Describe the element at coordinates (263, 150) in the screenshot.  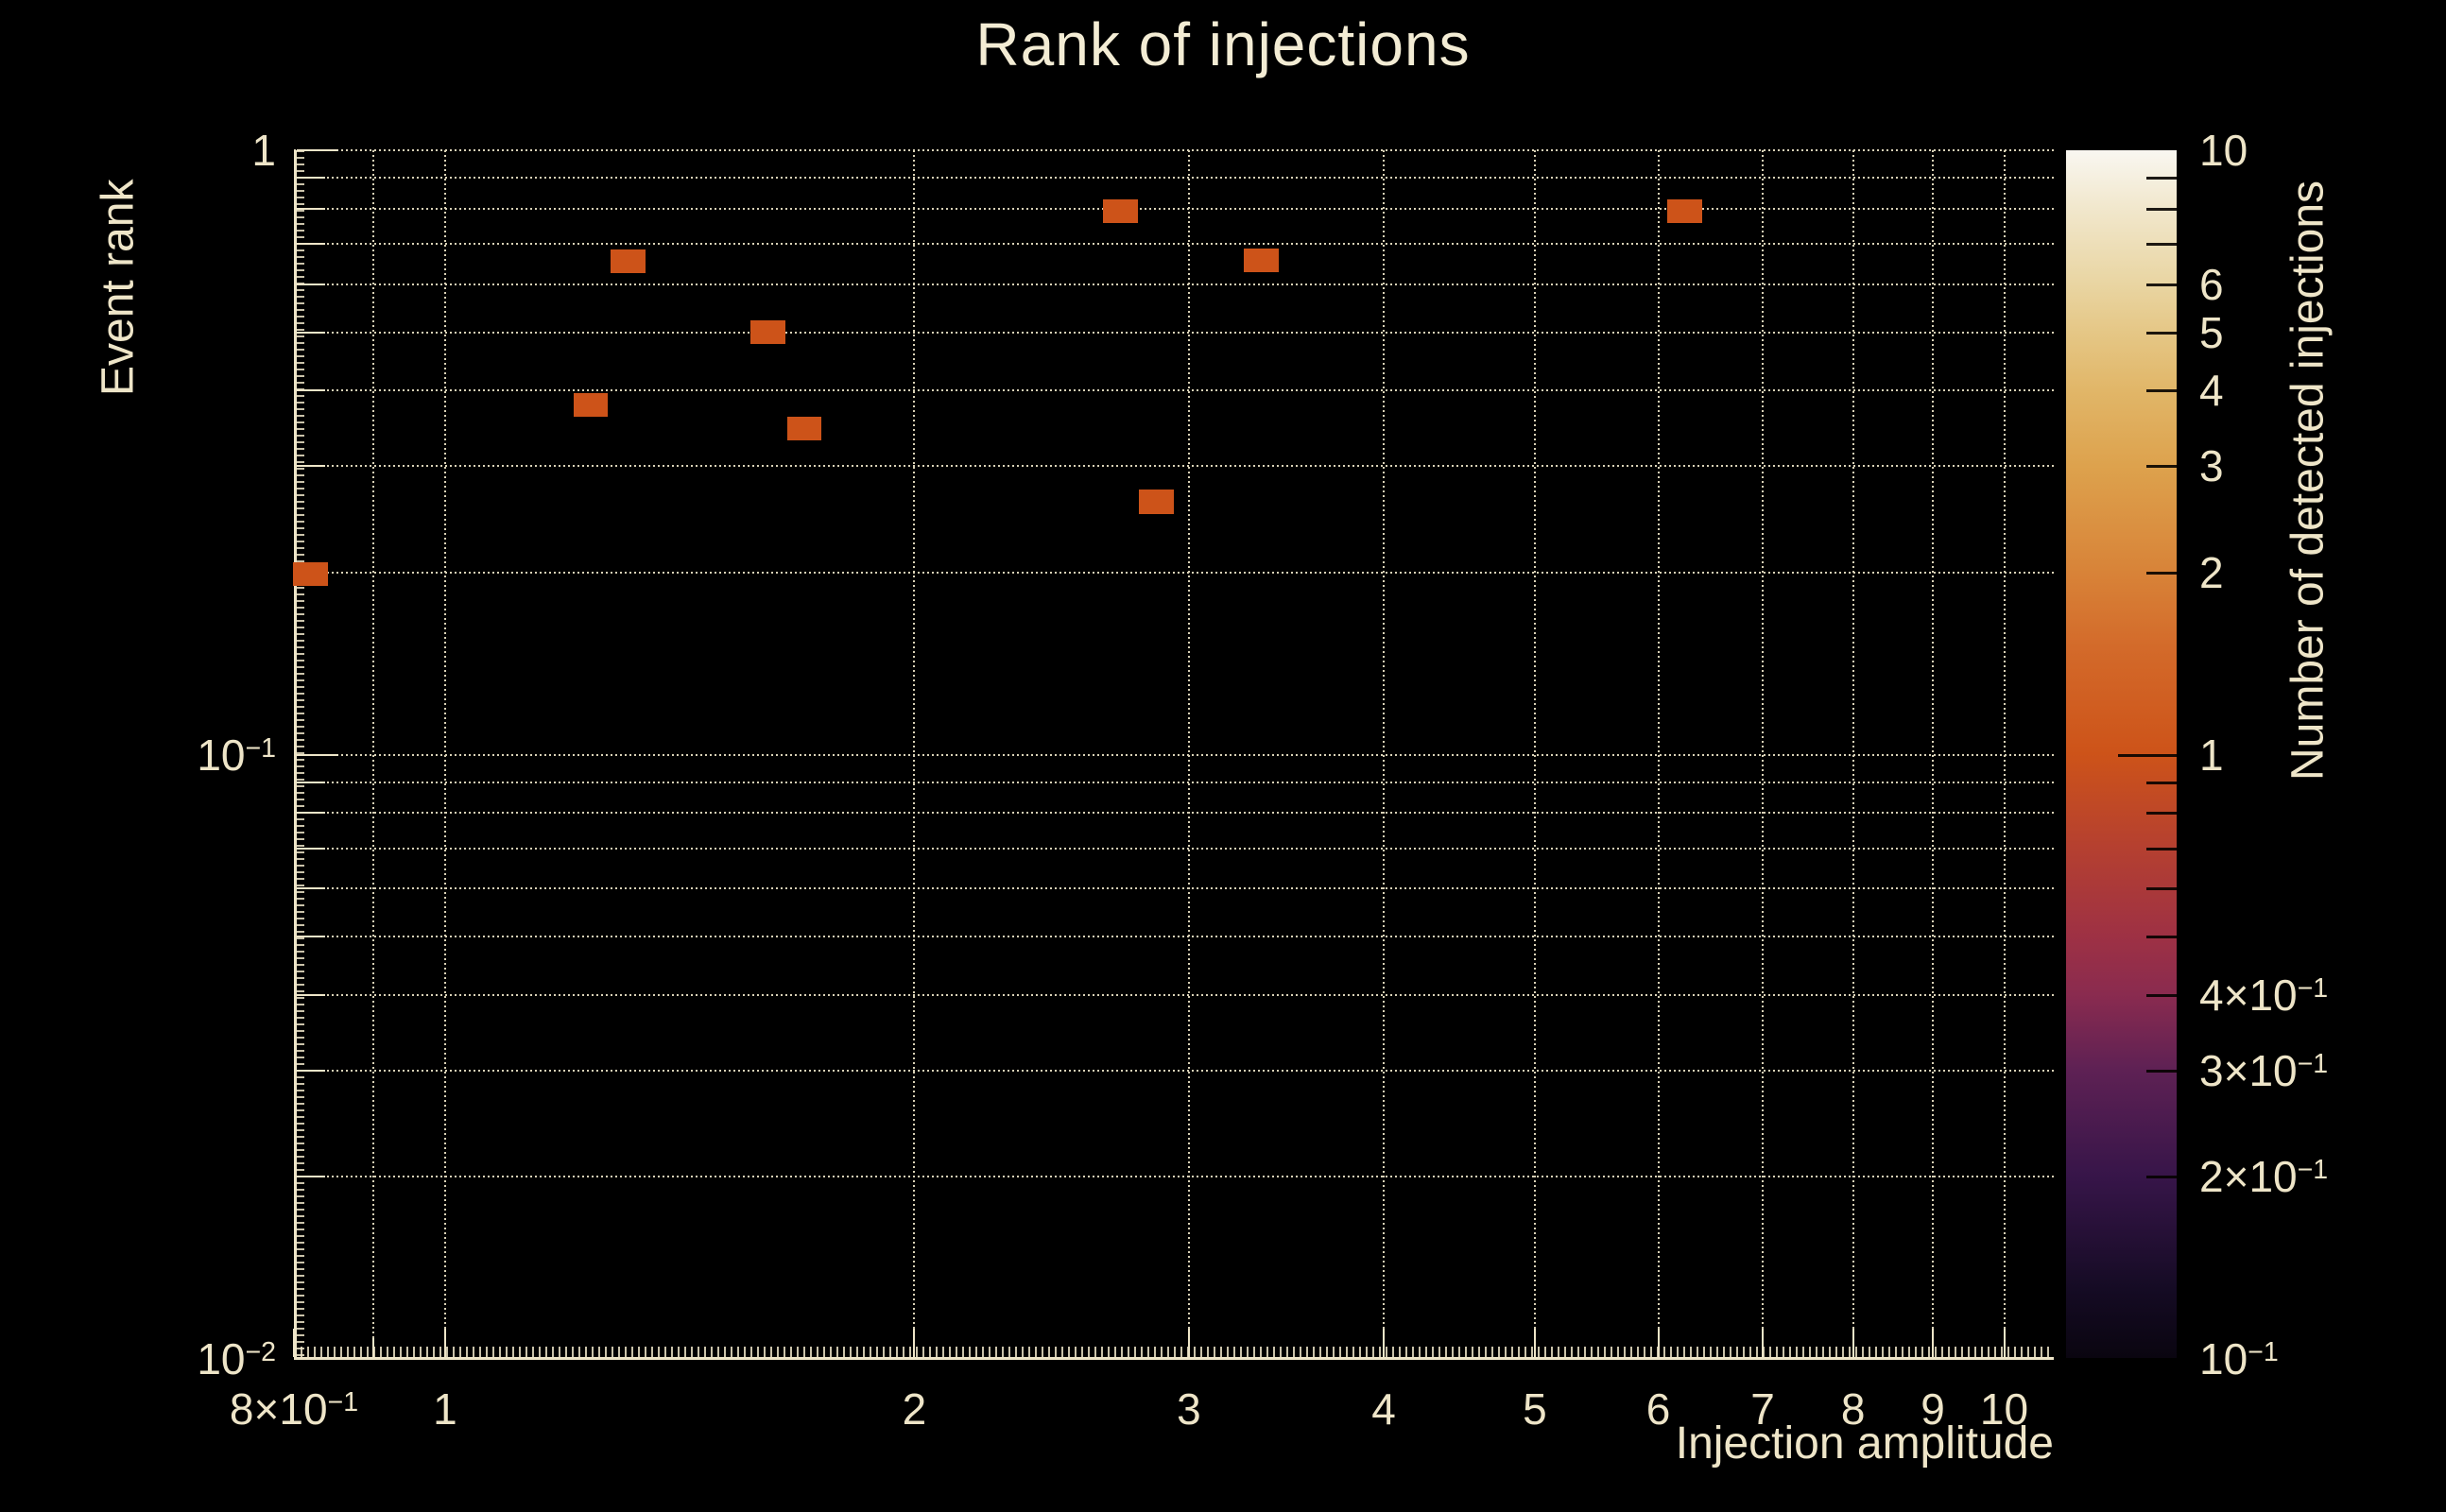
I see `y-tick-label: 1` at that location.